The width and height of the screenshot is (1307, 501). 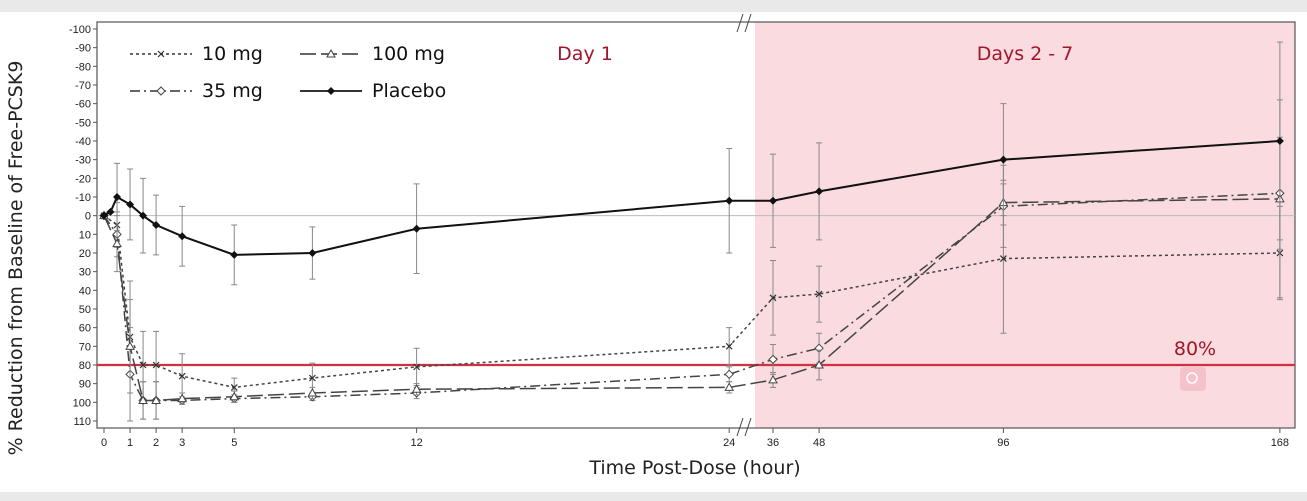 I want to click on y-tick-label: 0, so click(x=88, y=217).